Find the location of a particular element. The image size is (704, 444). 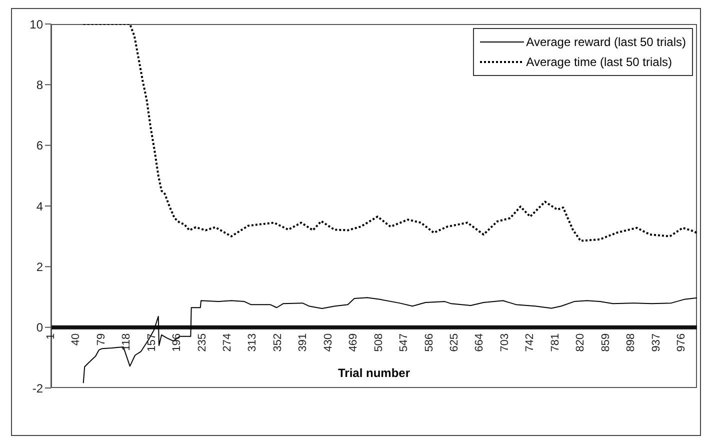

x-tick-label: 937 is located at coordinates (656, 342).